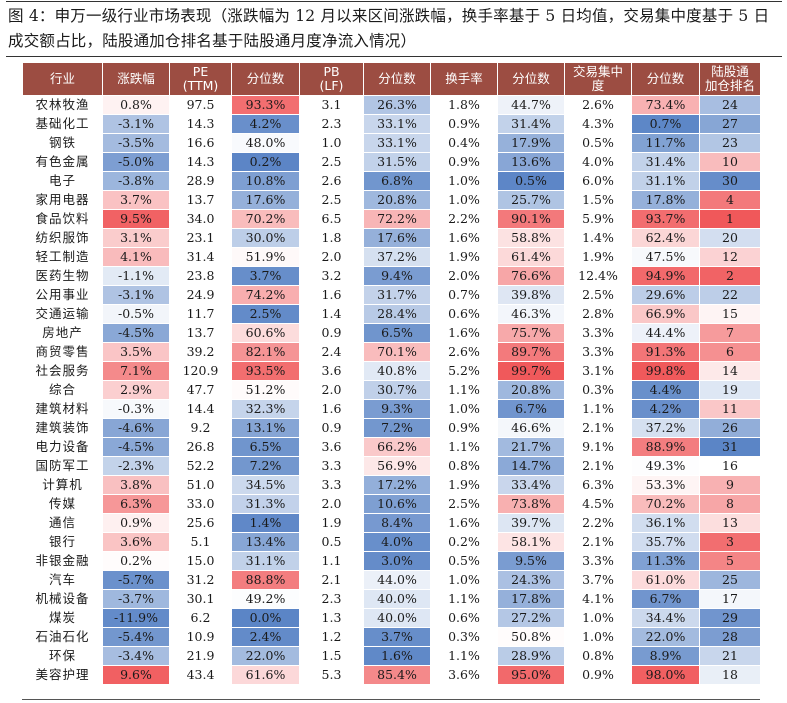 Image resolution: width=787 pixels, height=703 pixels. I want to click on cell-pe-percentile: 60.6%, so click(265, 333).